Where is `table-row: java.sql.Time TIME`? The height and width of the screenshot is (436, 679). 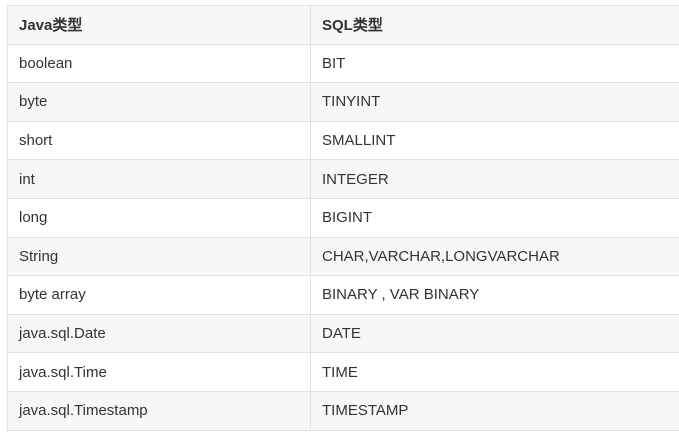 table-row: java.sql.Time TIME is located at coordinates (343, 372).